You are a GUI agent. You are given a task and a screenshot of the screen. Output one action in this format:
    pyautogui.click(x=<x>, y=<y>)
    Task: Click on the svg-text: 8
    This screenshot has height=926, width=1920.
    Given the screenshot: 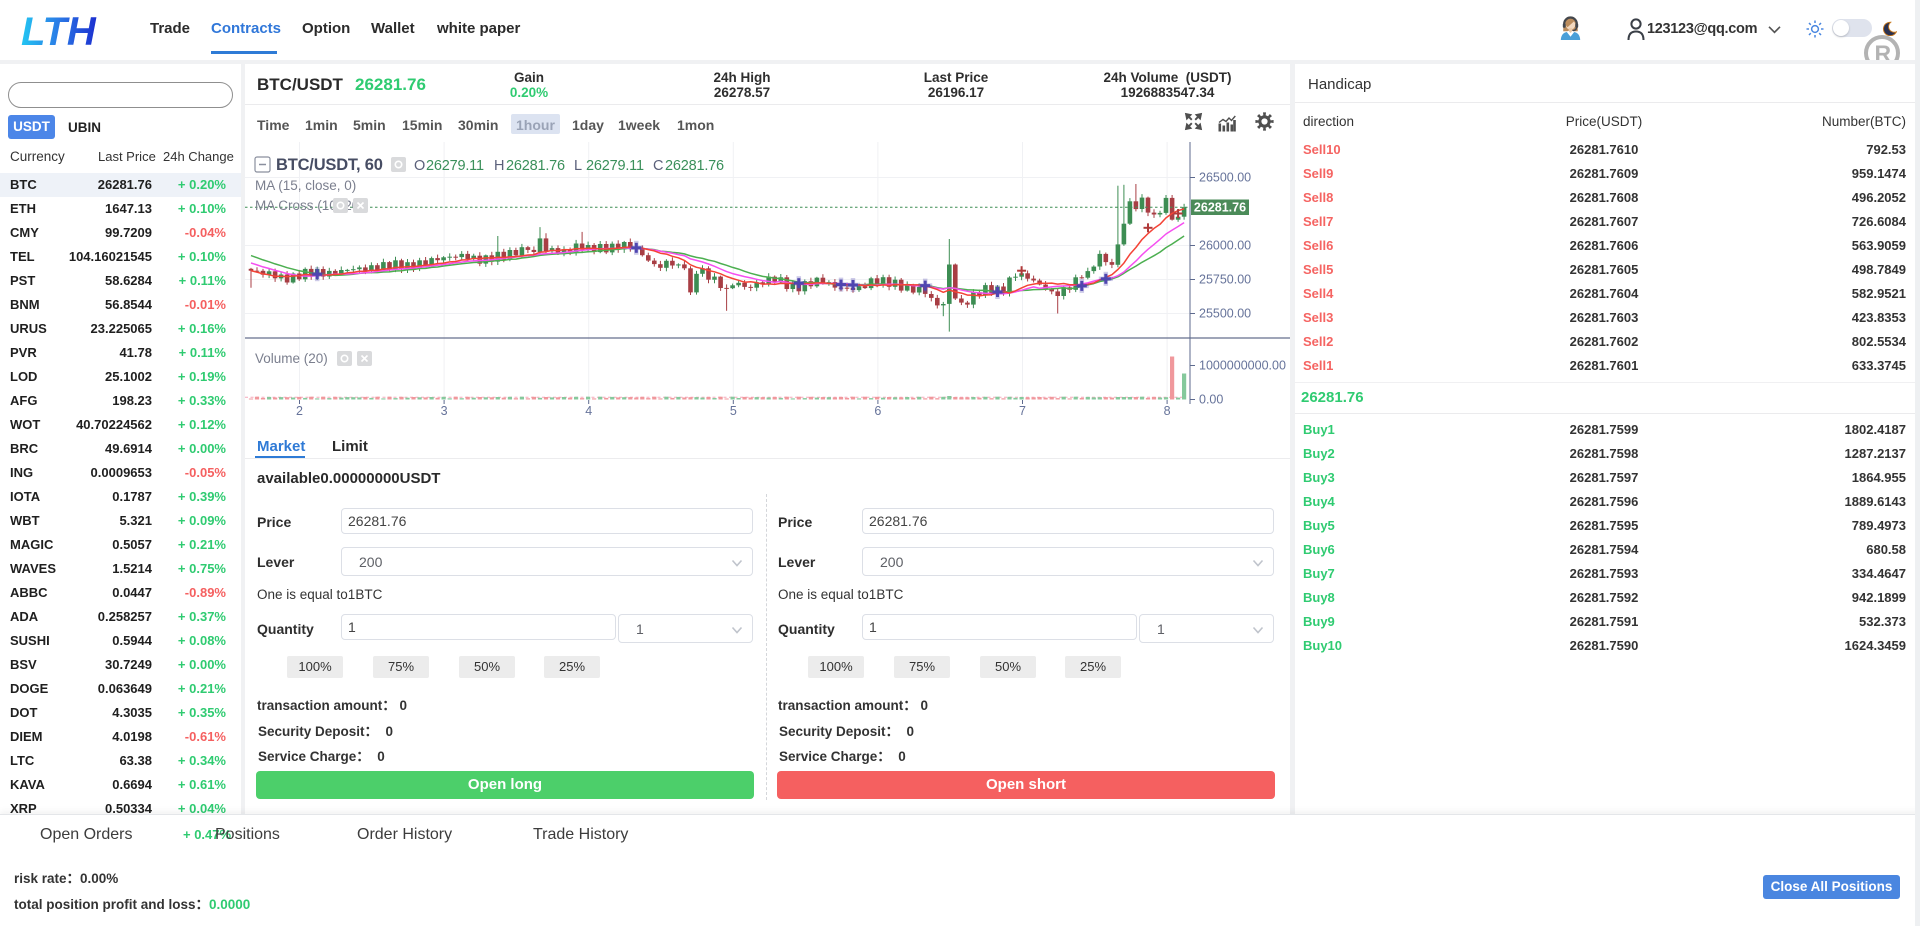 What is the action you would take?
    pyautogui.click(x=1167, y=411)
    